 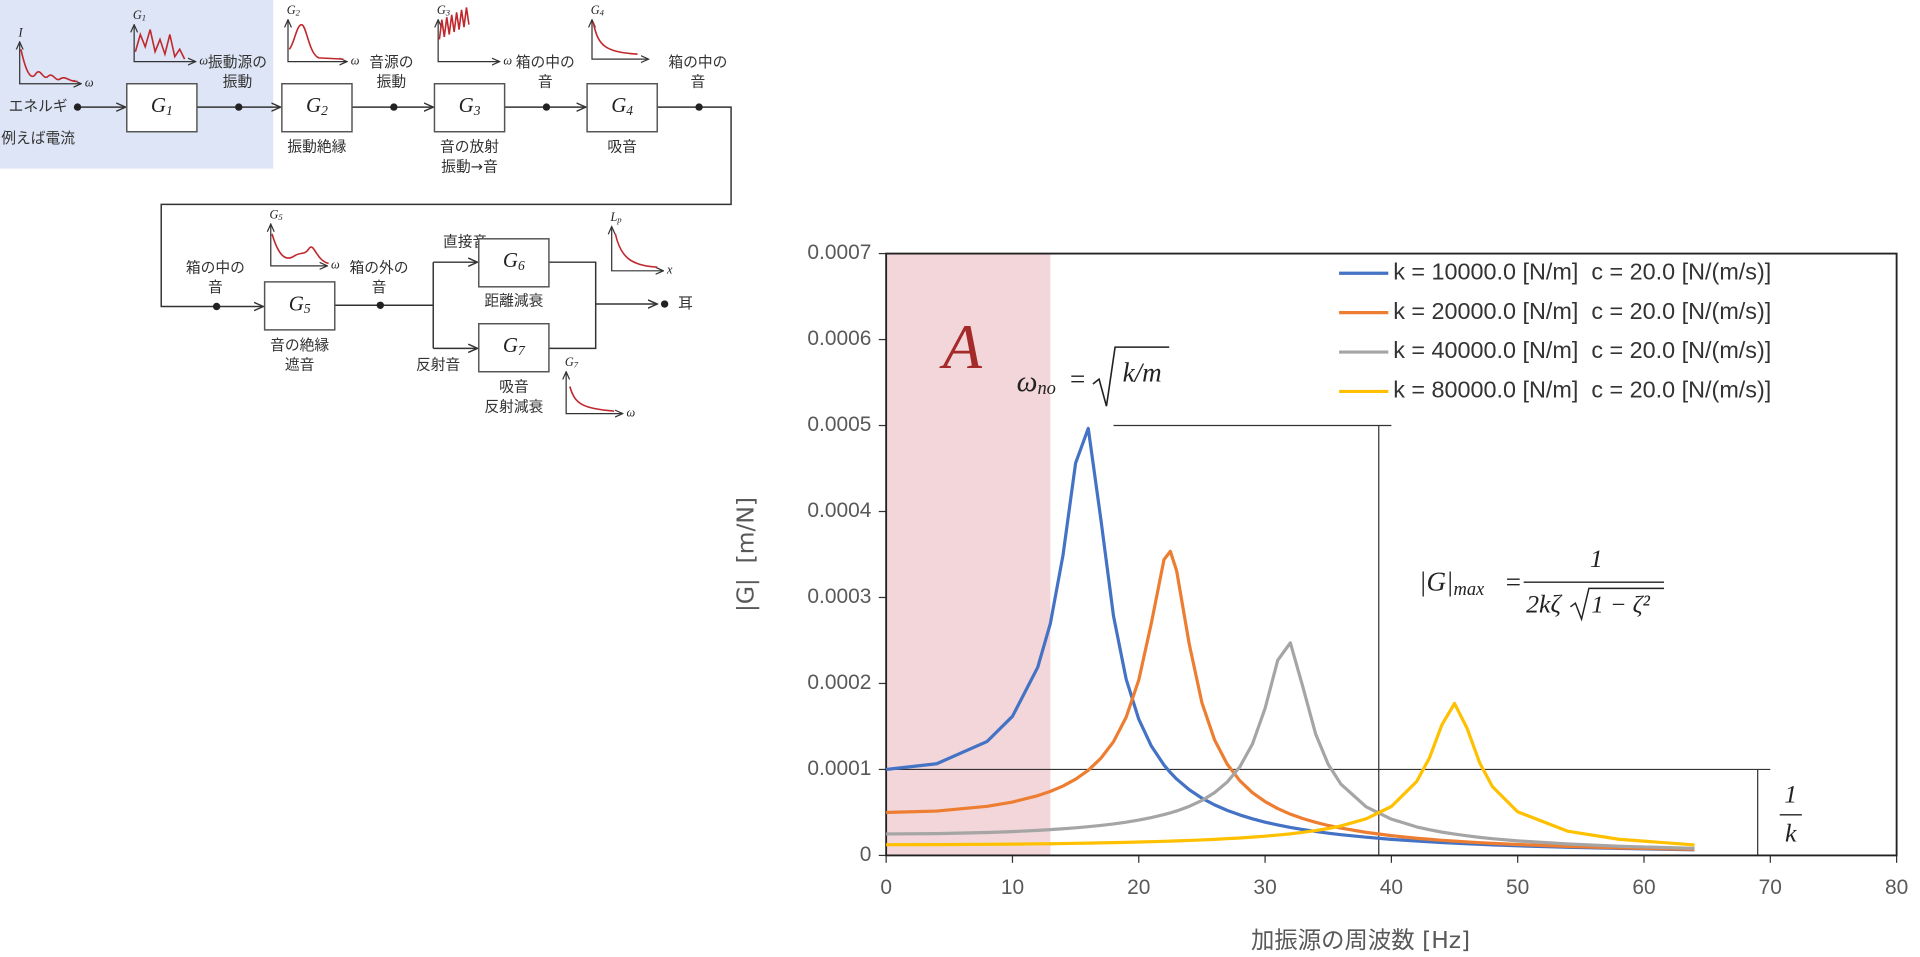 I want to click on inverse-k-denominator: k, so click(x=1791, y=833).